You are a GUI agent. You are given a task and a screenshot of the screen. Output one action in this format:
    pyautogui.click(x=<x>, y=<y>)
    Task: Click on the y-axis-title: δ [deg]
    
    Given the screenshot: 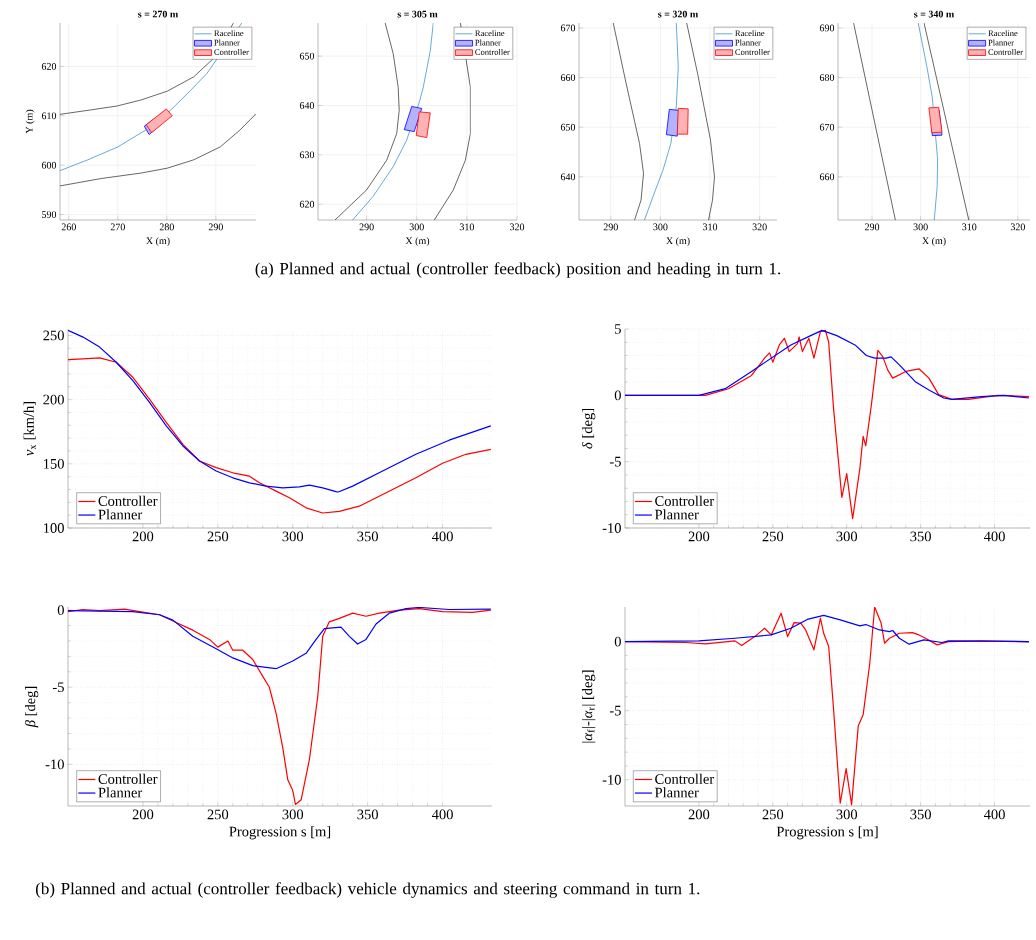 What is the action you would take?
    pyautogui.click(x=589, y=429)
    